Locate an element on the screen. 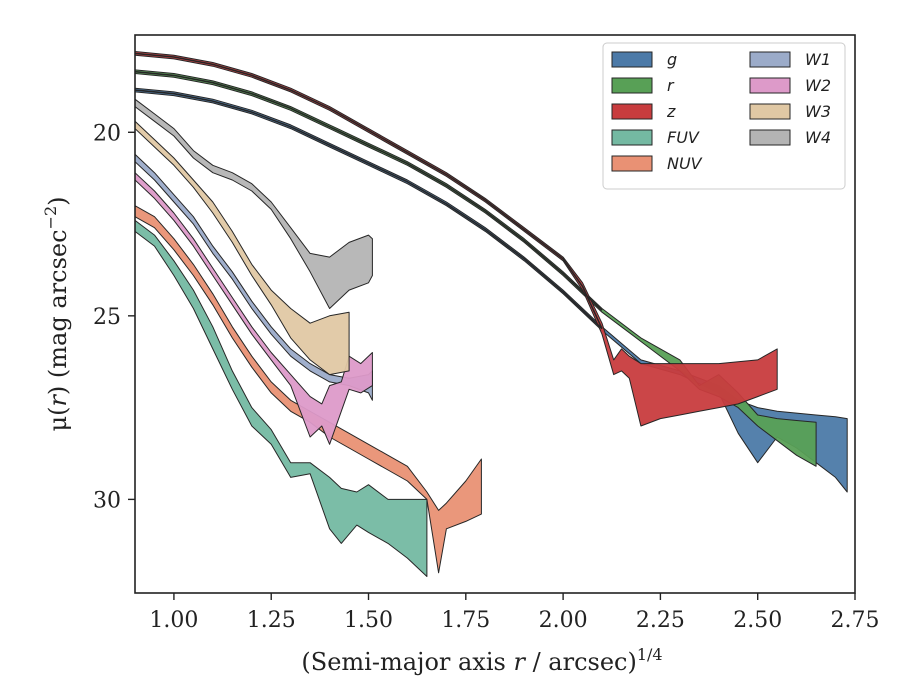  x-tick-label: 2.75 is located at coordinates (855, 620).